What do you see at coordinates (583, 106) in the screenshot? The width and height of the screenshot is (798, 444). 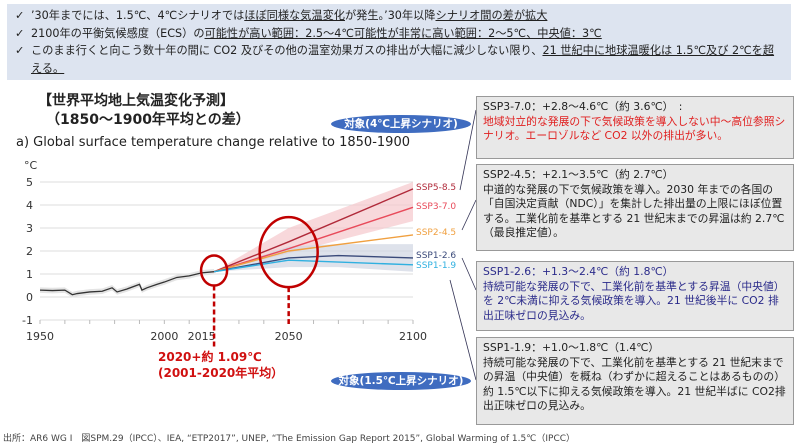 I see `box-head: SSP3-7.0：+2.8～4.6℃（約 3.6℃） :` at bounding box center [583, 106].